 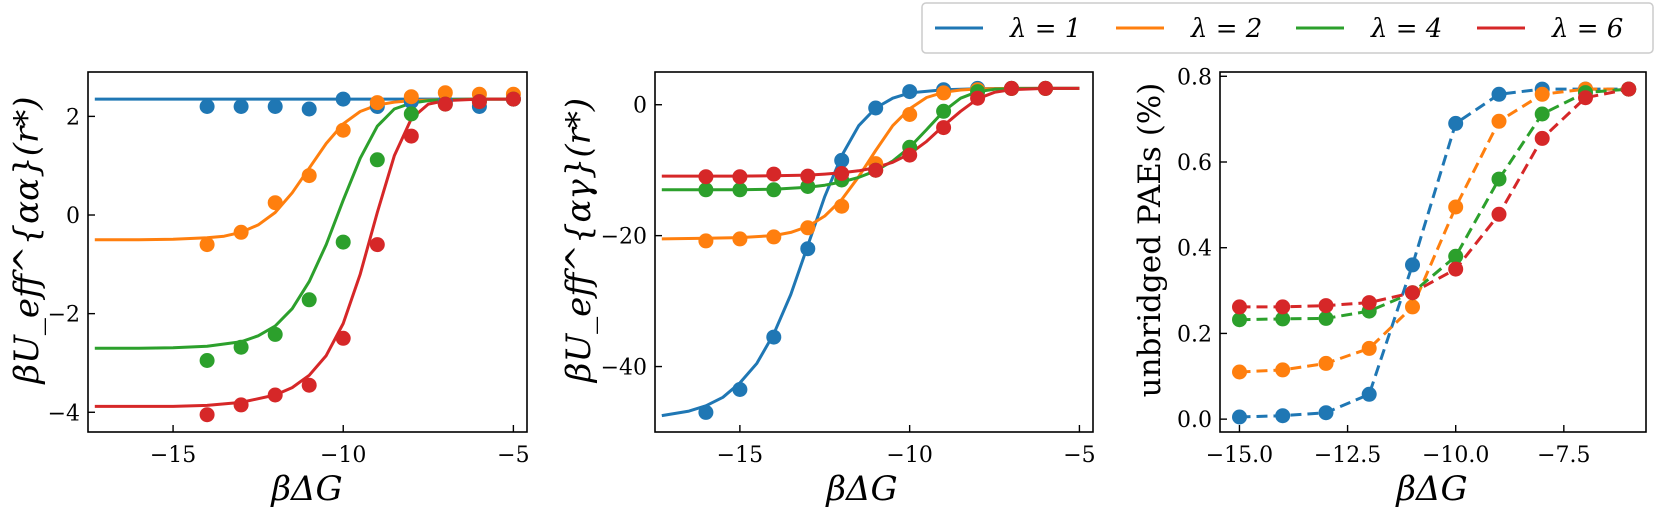 What do you see at coordinates (860, 489) in the screenshot?
I see `panel-2-xlabel: βΔG` at bounding box center [860, 489].